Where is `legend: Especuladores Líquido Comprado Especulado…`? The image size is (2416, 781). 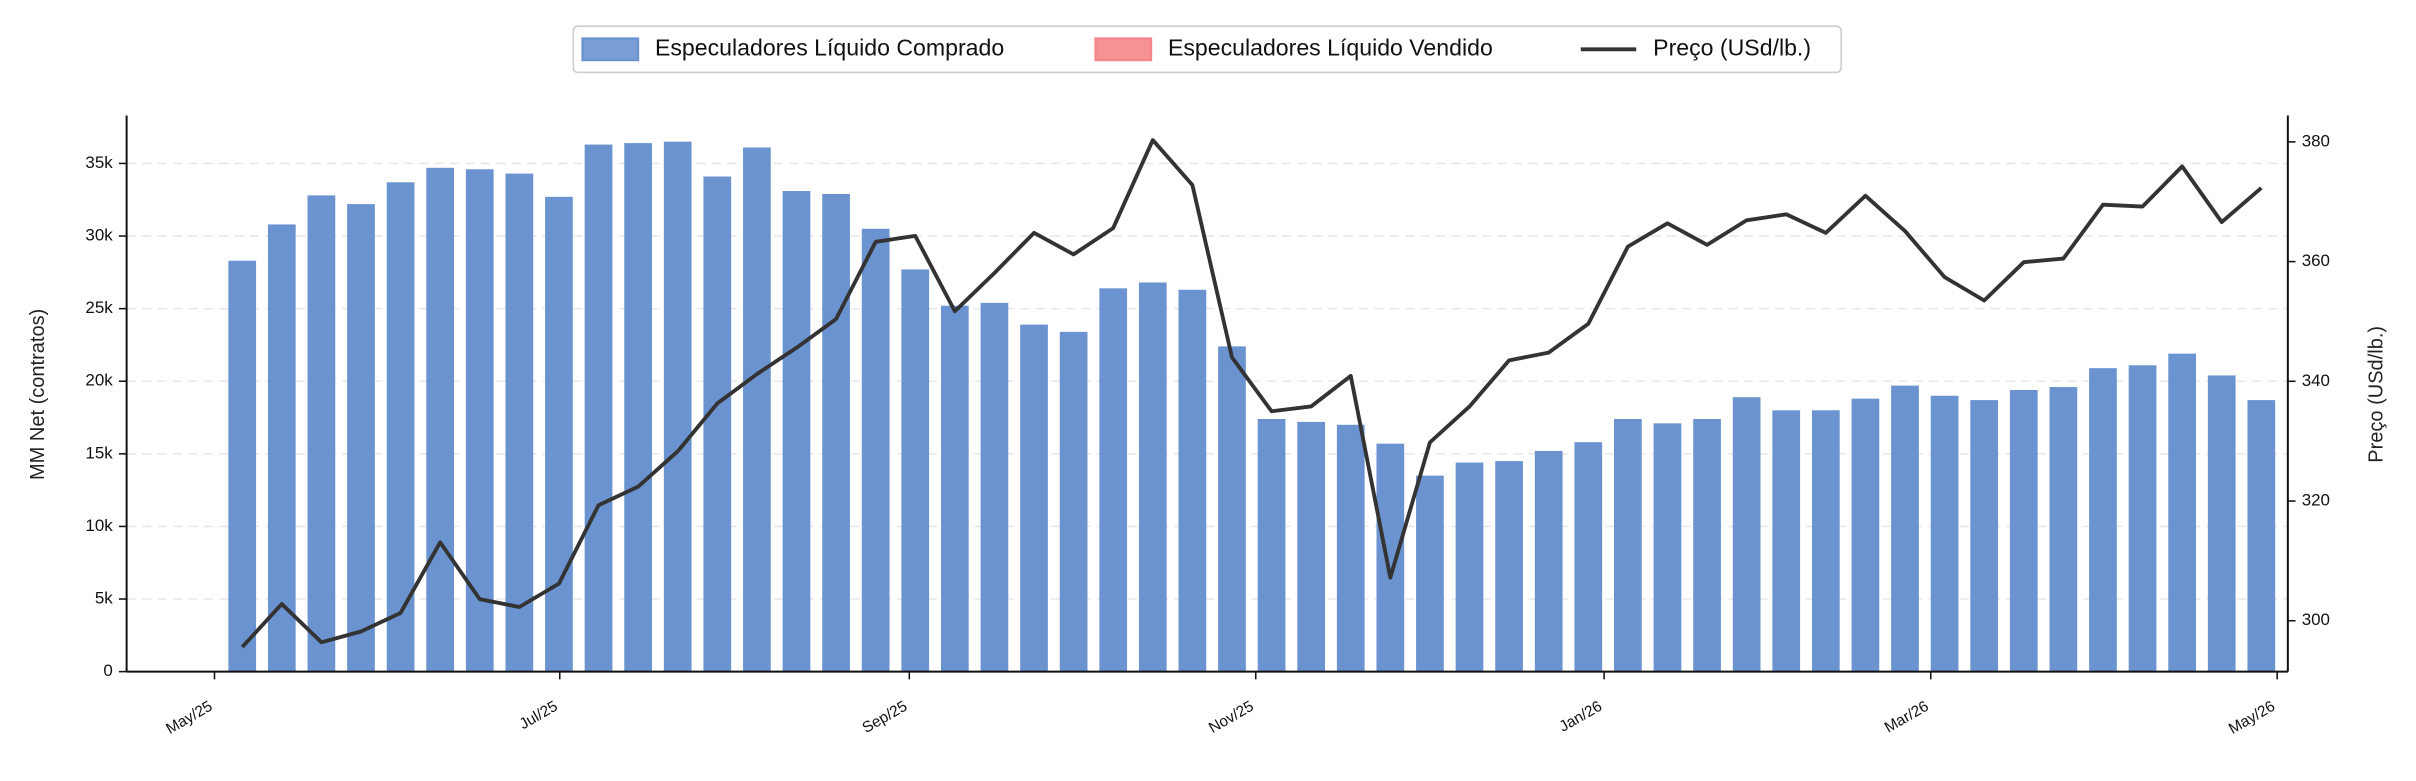
legend: Especuladores Líquido Comprado Especulado… is located at coordinates (1207, 49).